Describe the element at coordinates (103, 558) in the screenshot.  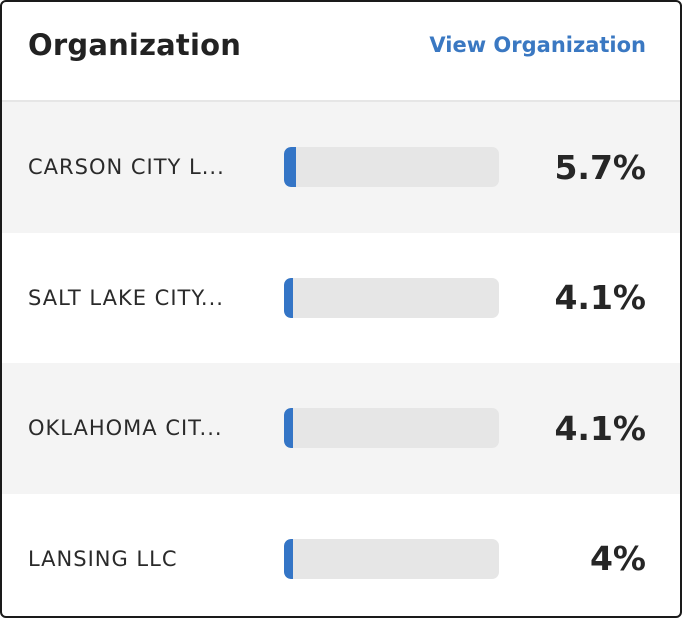
I see `organization-name: LANSING LLC` at that location.